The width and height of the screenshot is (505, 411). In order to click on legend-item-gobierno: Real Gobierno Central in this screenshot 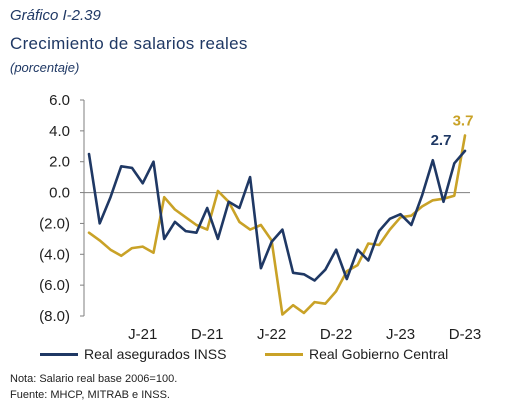, I will do `click(356, 354)`.